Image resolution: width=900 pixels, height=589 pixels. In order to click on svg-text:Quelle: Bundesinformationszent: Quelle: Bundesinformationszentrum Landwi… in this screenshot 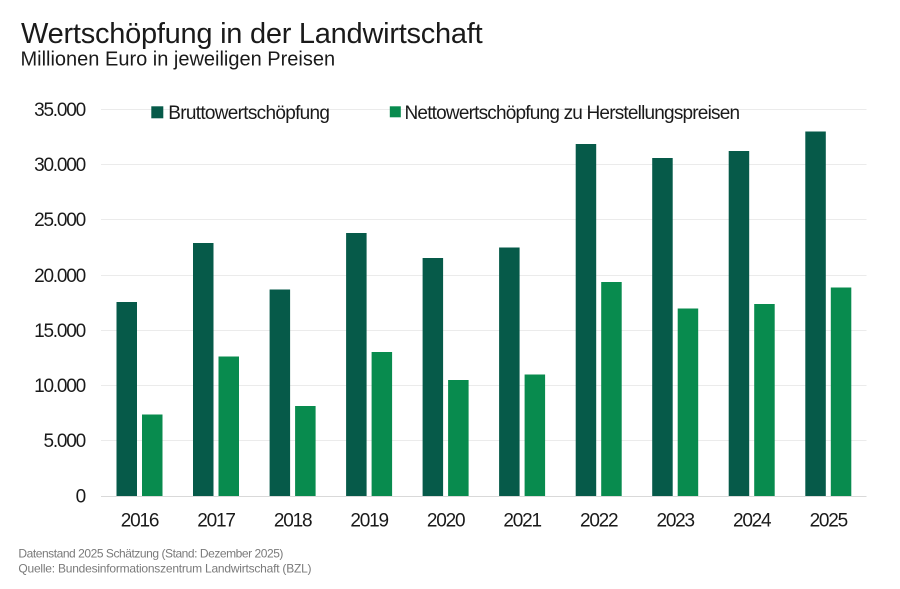, I will do `click(164, 568)`.